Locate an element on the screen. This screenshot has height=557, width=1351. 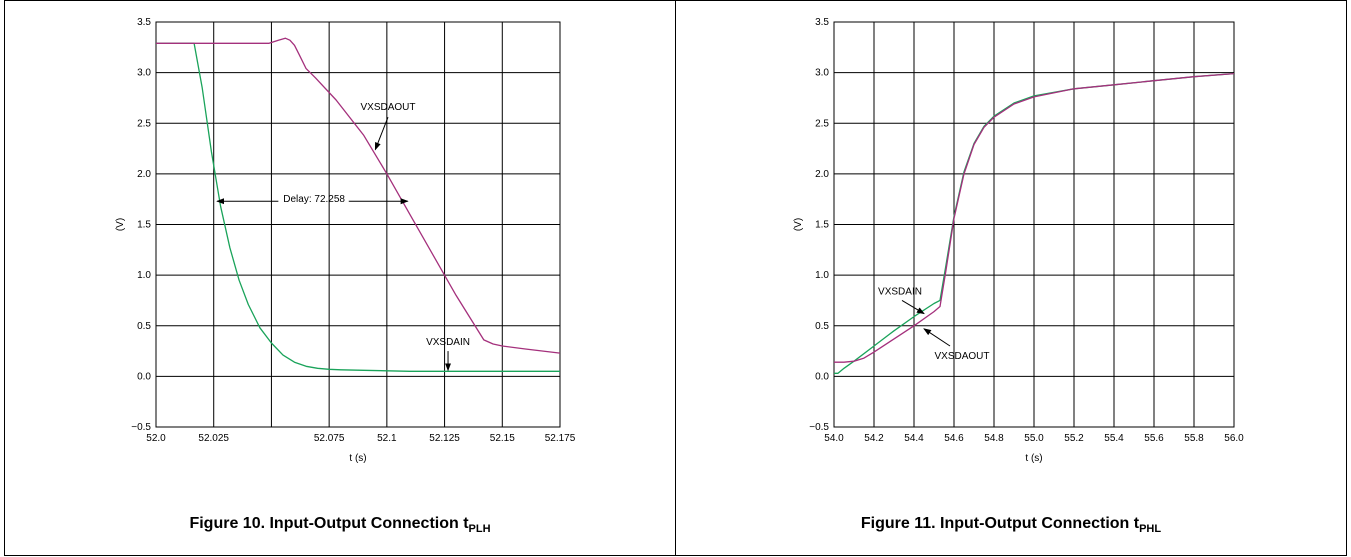
x-tick-label: 54.8 is located at coordinates (994, 438).